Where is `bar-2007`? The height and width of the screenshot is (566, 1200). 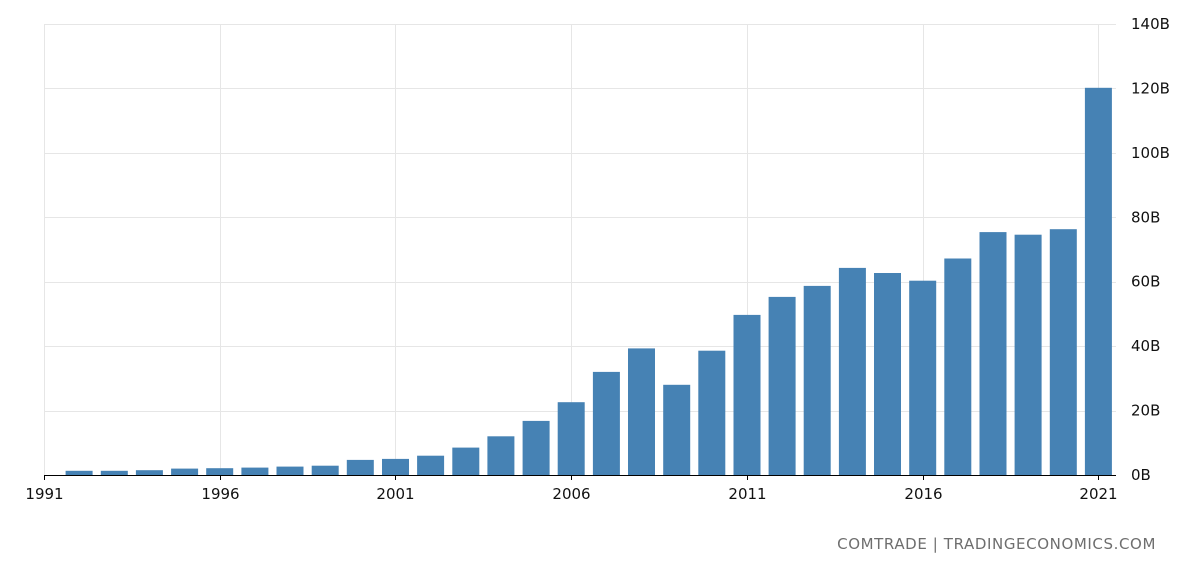
bar-2007 is located at coordinates (606, 423).